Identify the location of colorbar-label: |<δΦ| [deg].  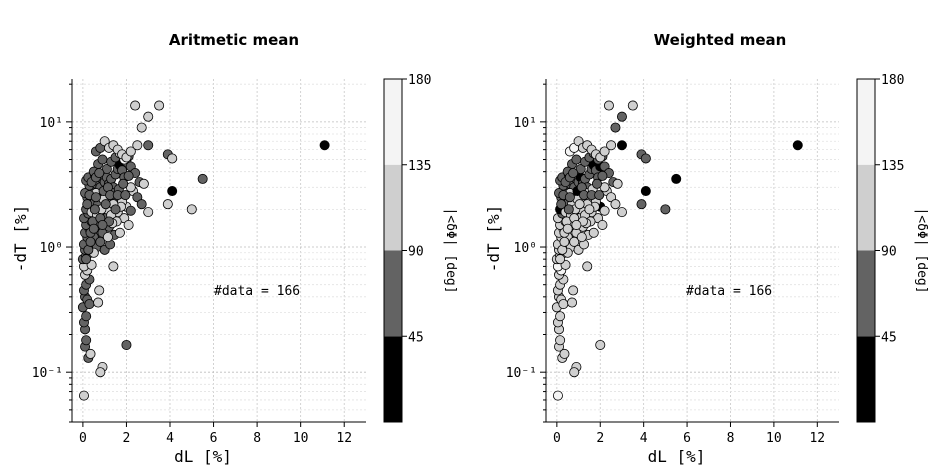
(450, 250).